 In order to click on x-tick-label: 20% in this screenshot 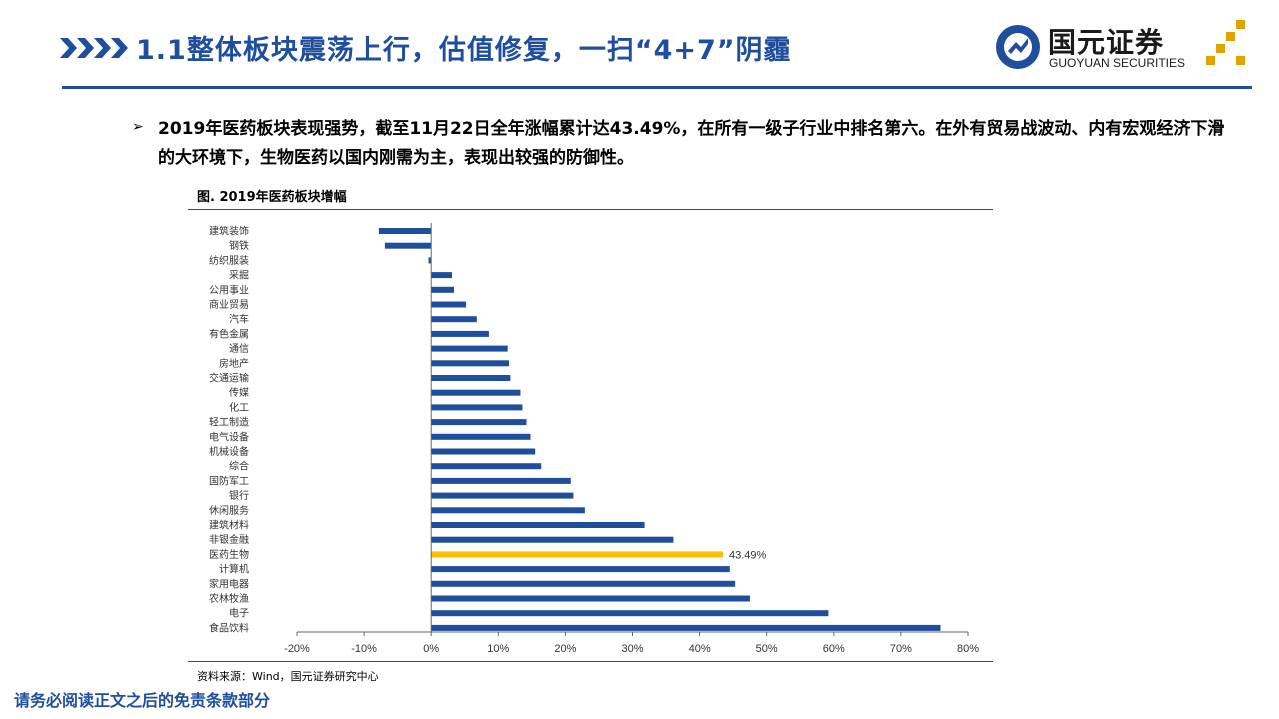, I will do `click(565, 649)`.